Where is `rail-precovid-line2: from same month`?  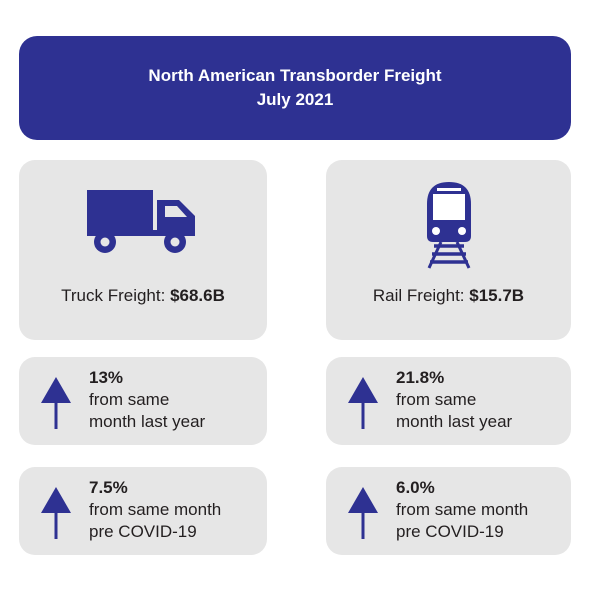 rail-precovid-line2: from same month is located at coordinates (462, 509).